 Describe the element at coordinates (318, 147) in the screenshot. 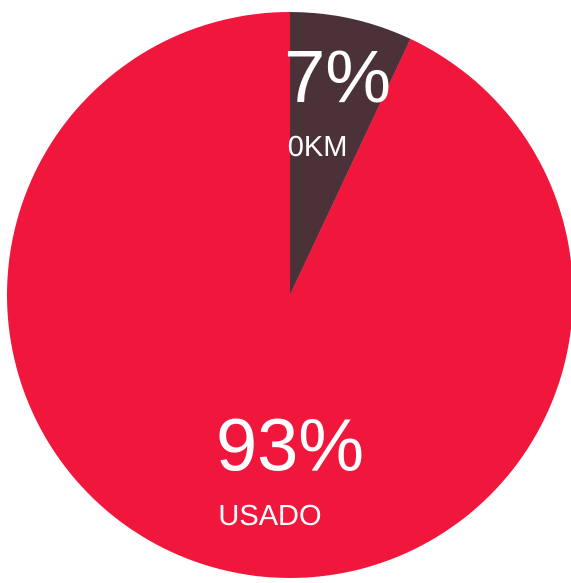

I see `category-label: 0KM` at that location.